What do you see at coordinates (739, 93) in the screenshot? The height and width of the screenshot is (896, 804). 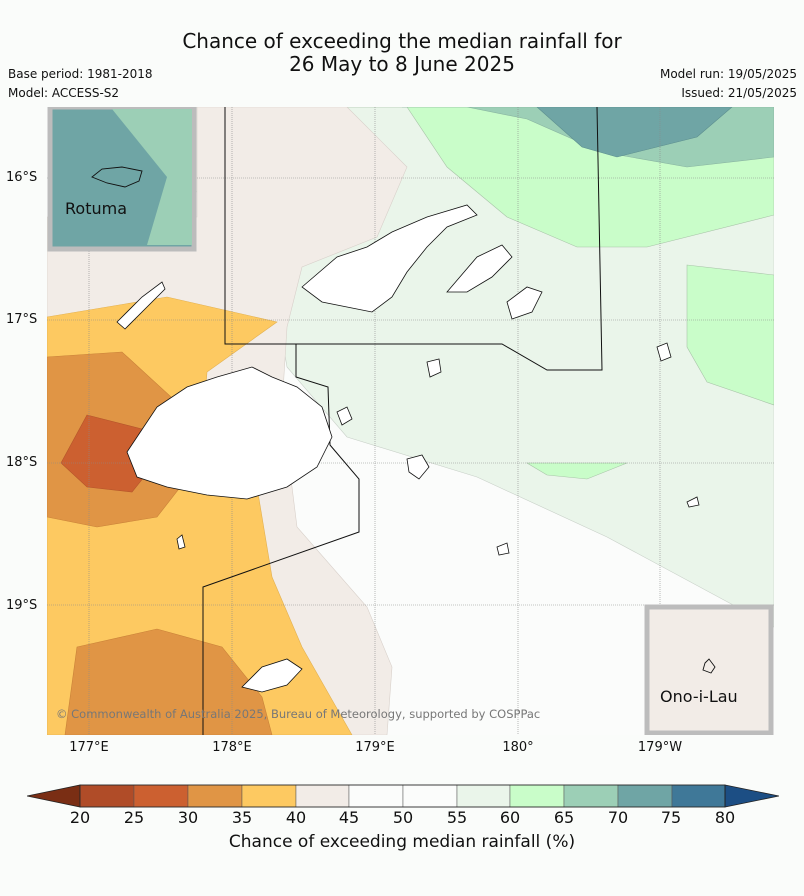 I see `issued-date: Issued: 21/05/2025` at bounding box center [739, 93].